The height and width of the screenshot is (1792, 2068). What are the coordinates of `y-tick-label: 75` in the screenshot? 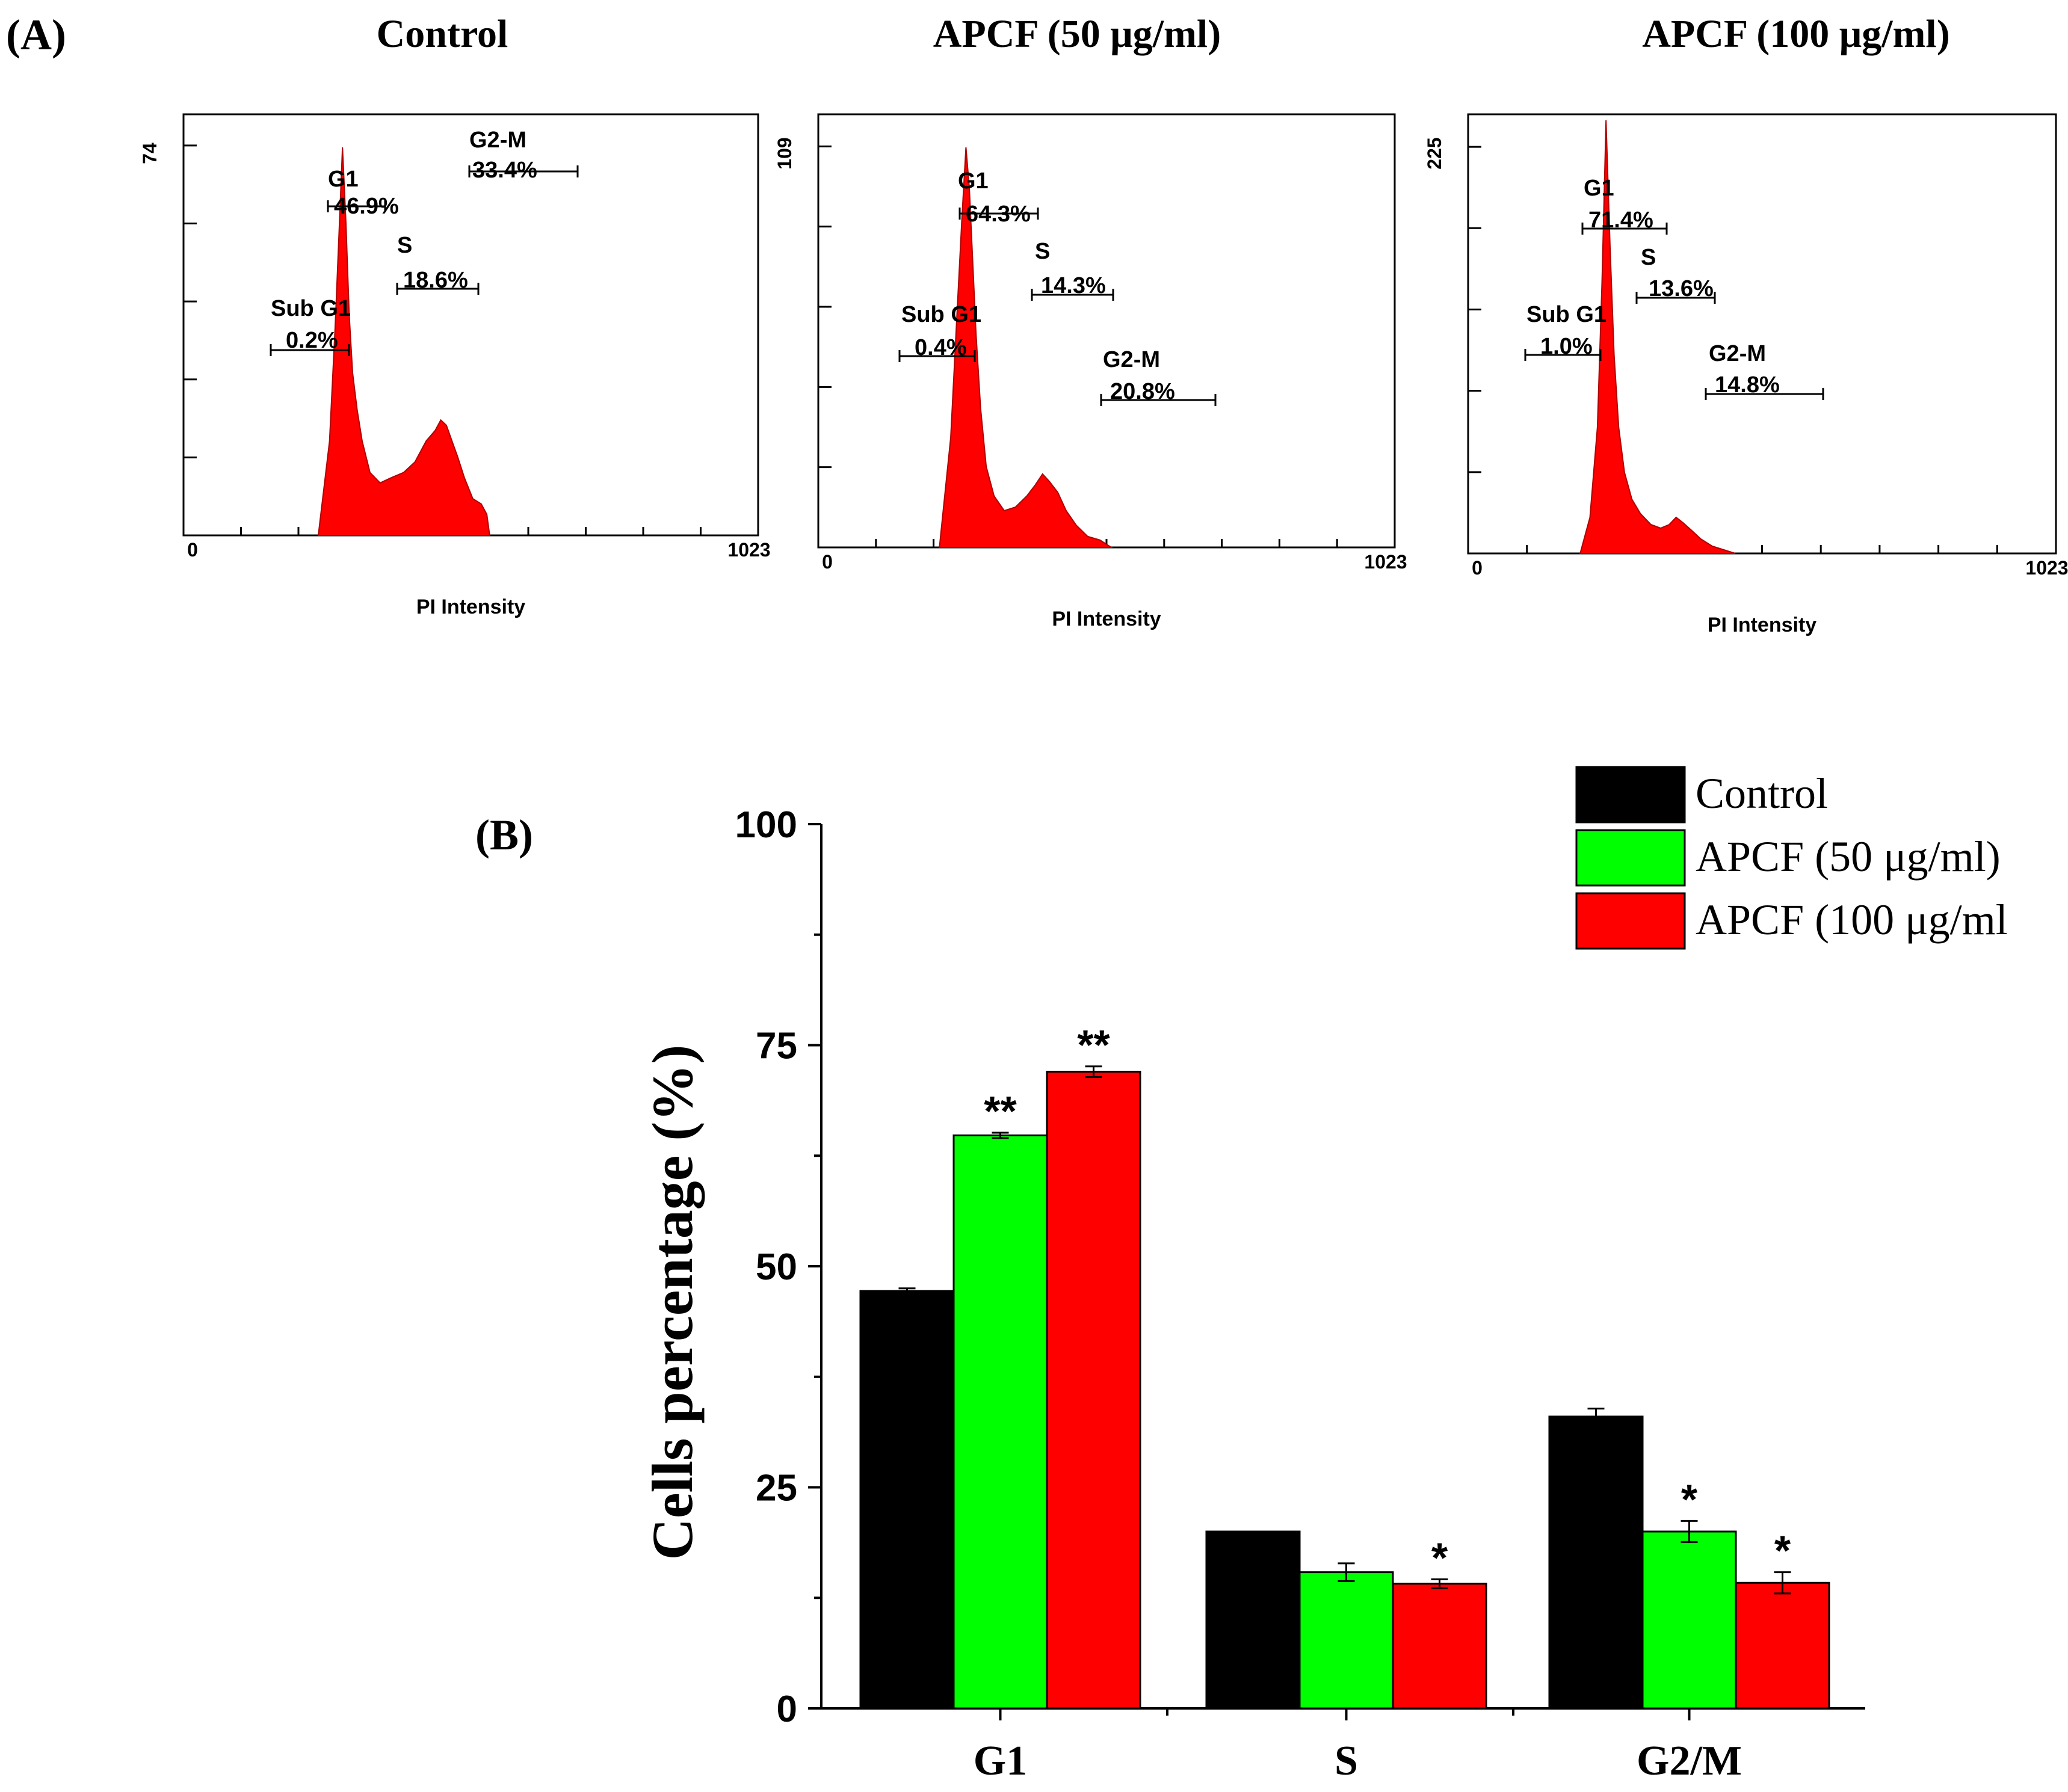 It's located at (776, 1046).